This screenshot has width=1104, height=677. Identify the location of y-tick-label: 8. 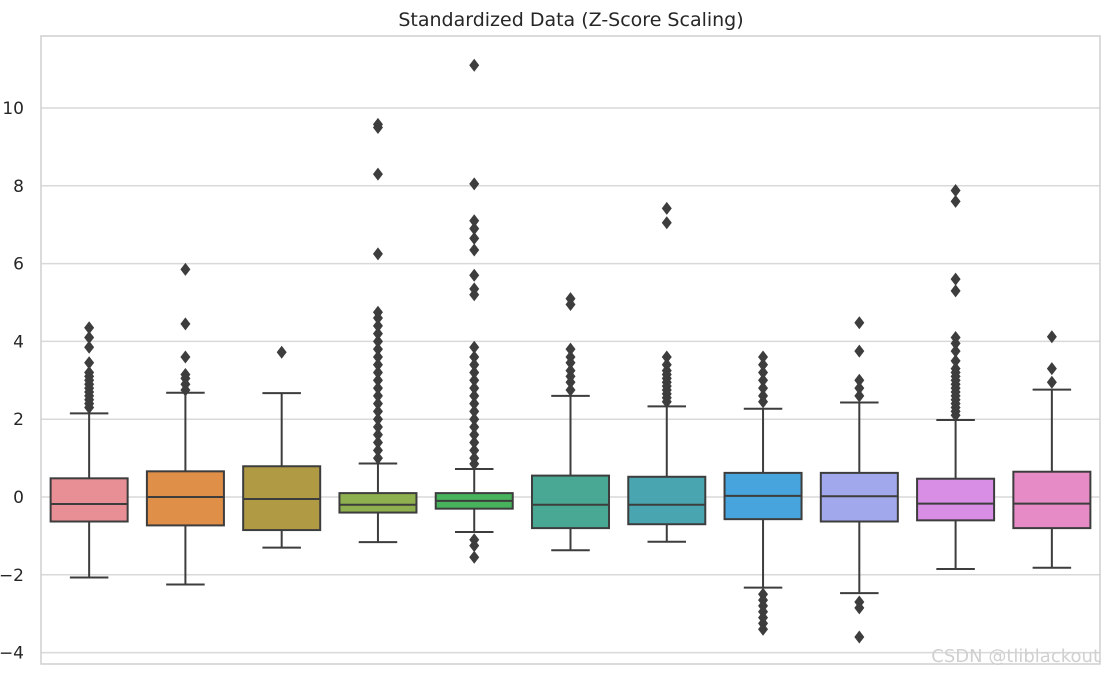
(18, 187).